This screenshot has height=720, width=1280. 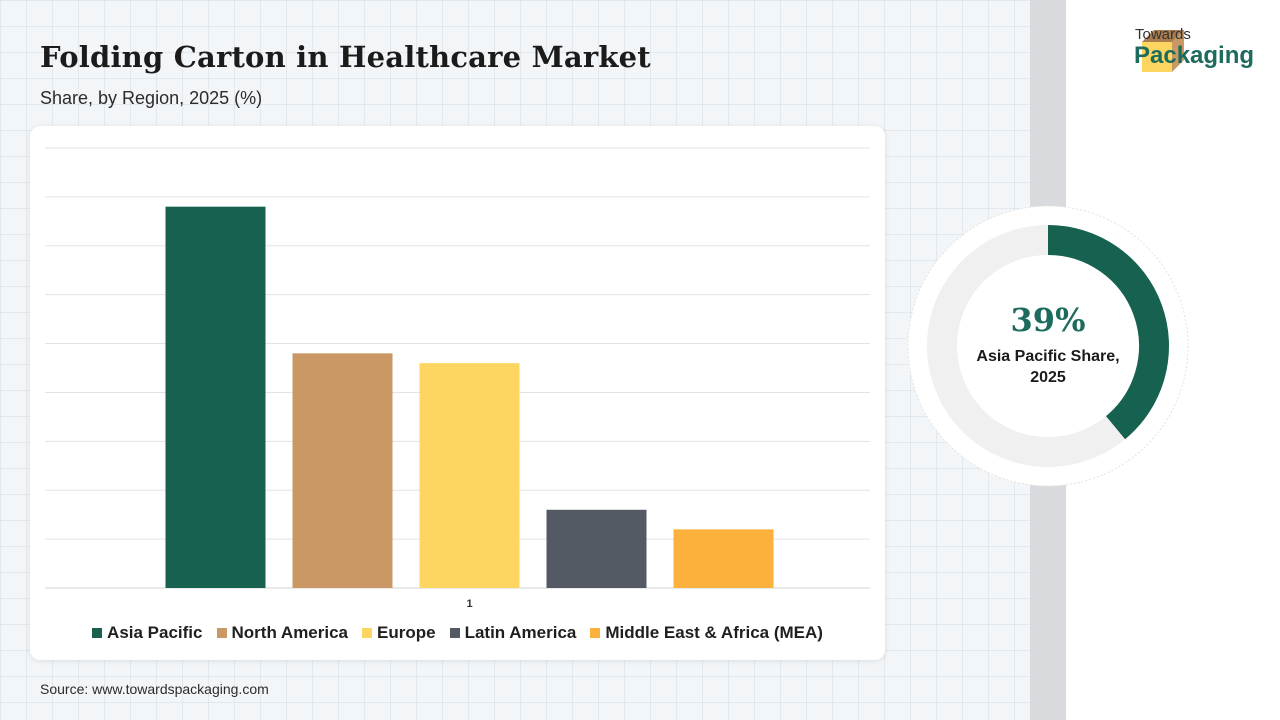 I want to click on legend-item: Middle East & Africa (MEA), so click(x=706, y=633).